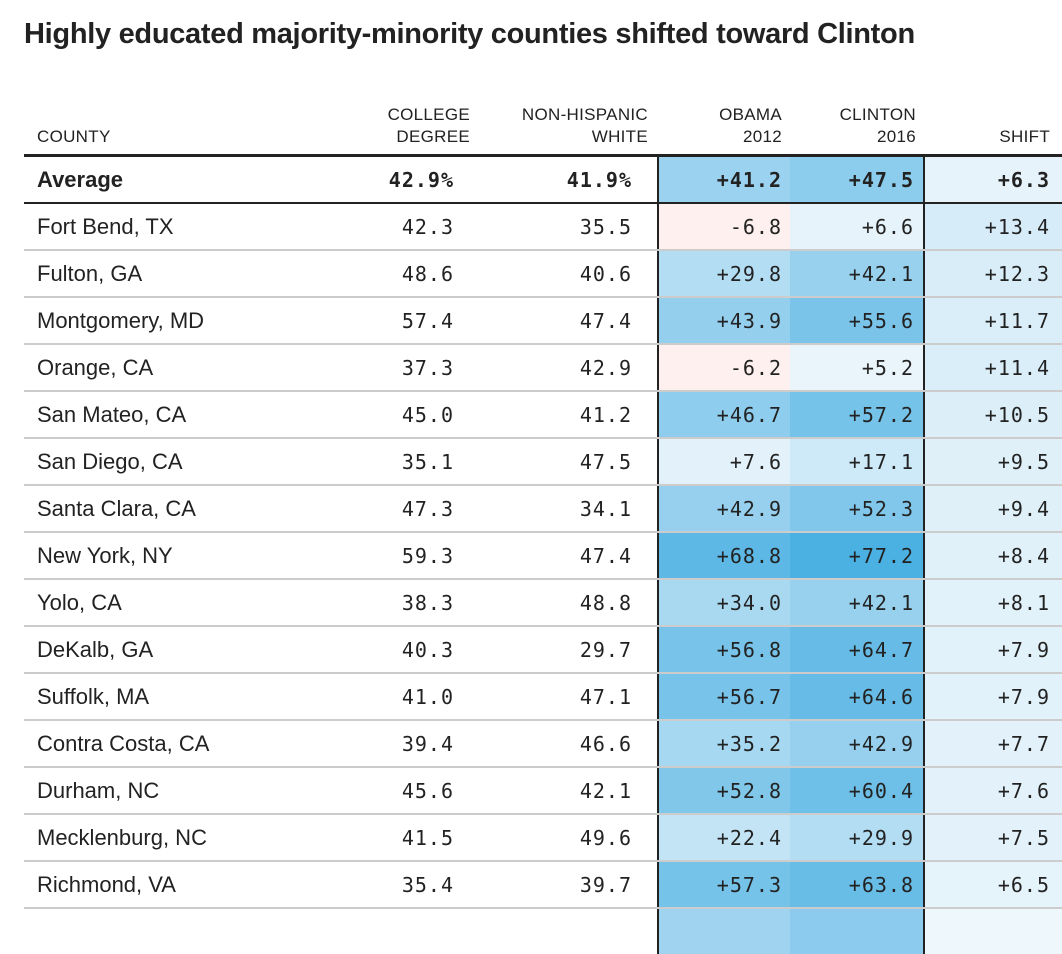 The height and width of the screenshot is (954, 1062). What do you see at coordinates (427, 367) in the screenshot?
I see `college-degree-cell: 37.3` at bounding box center [427, 367].